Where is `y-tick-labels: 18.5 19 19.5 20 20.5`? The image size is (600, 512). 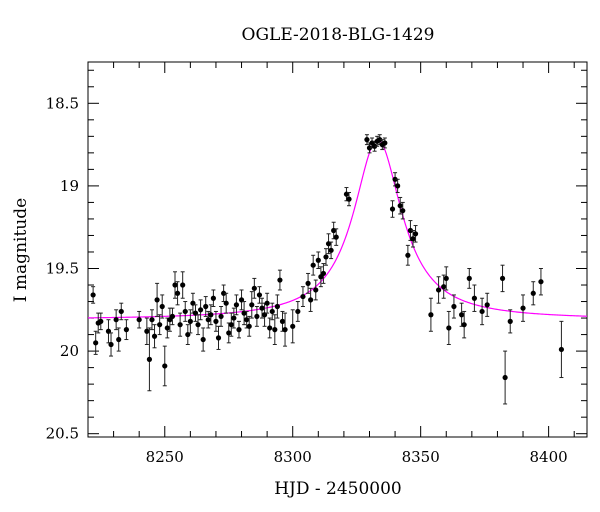 y-tick-labels: 18.5 19 19.5 20 20.5 is located at coordinates (62, 268).